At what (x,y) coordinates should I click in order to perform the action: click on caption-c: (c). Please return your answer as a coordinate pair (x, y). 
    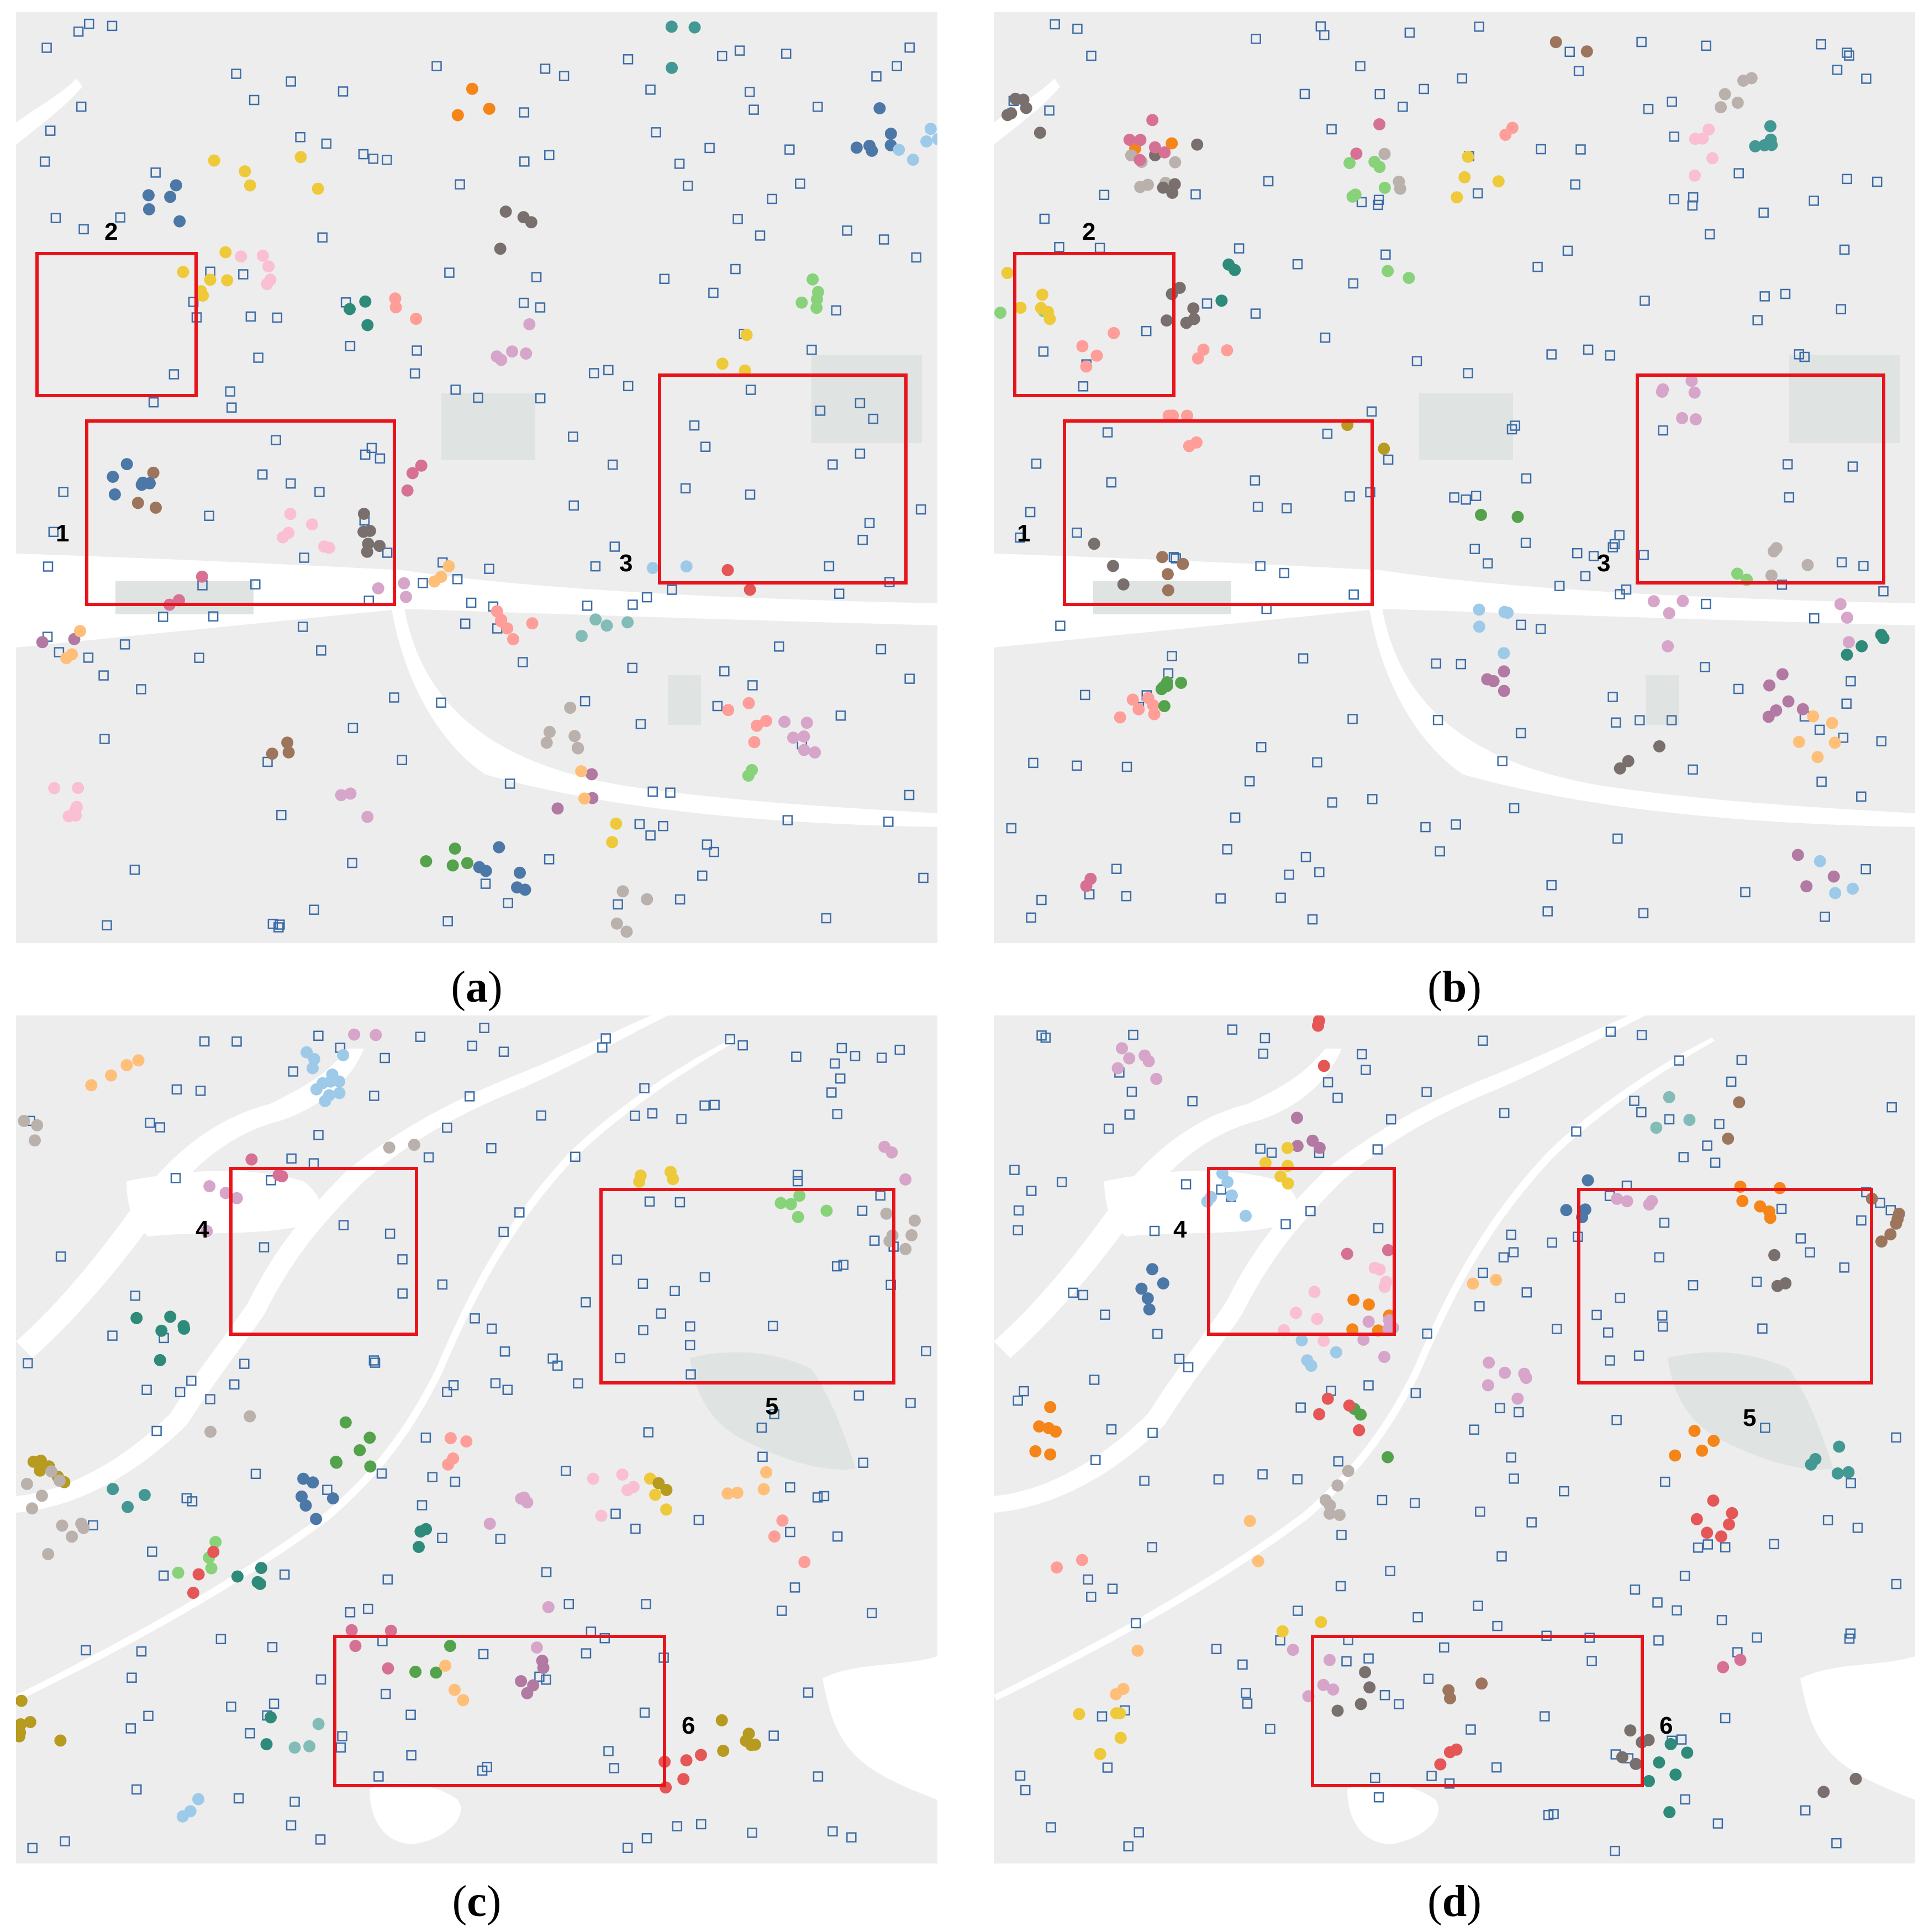
    Looking at the image, I should click on (476, 1902).